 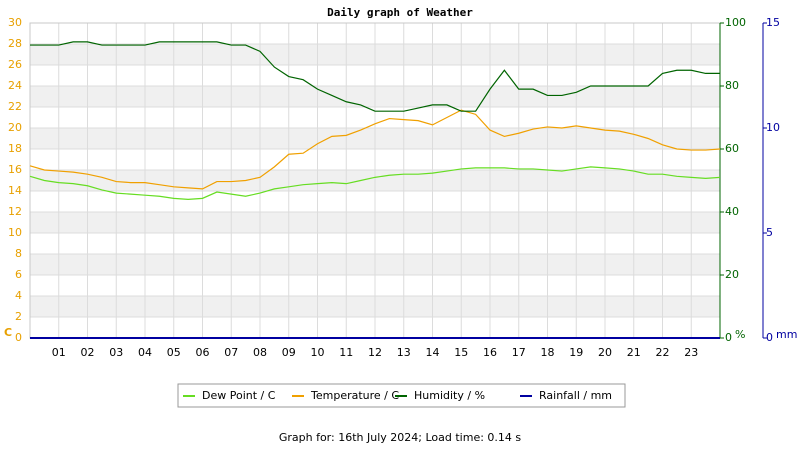 I want to click on y-tick-label: 26, so click(x=15, y=64).